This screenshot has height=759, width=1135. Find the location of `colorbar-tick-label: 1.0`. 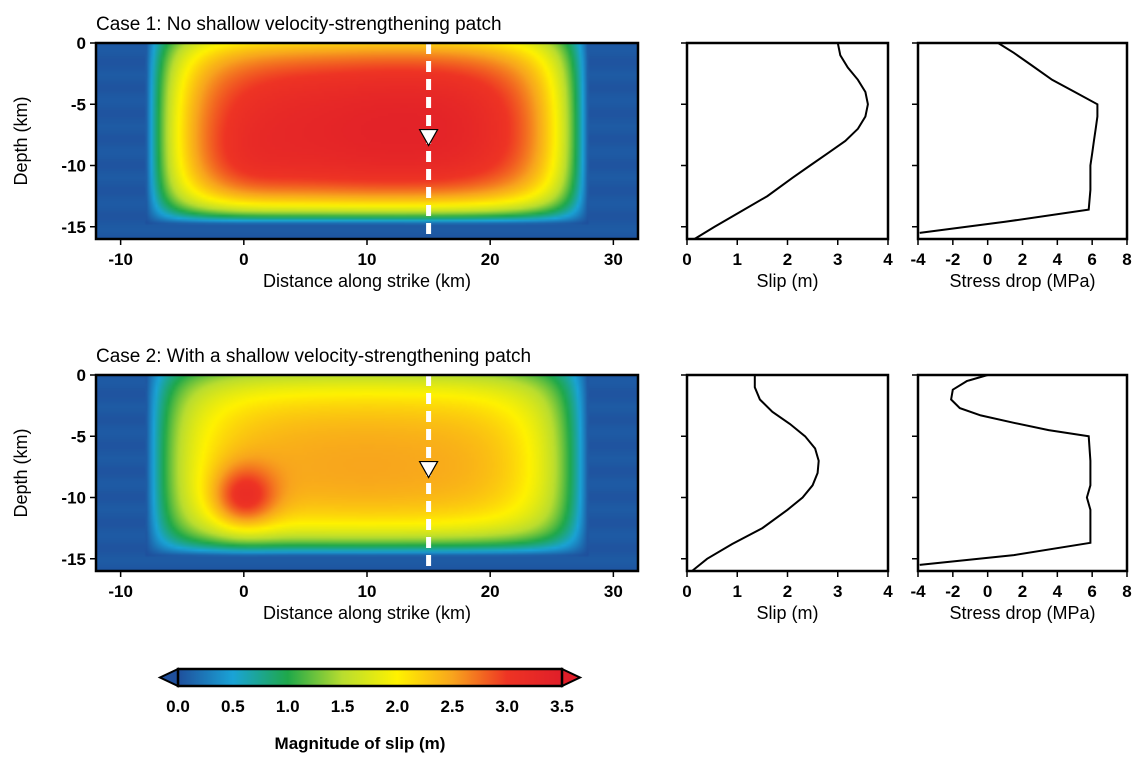

colorbar-tick-label: 1.0 is located at coordinates (288, 706).